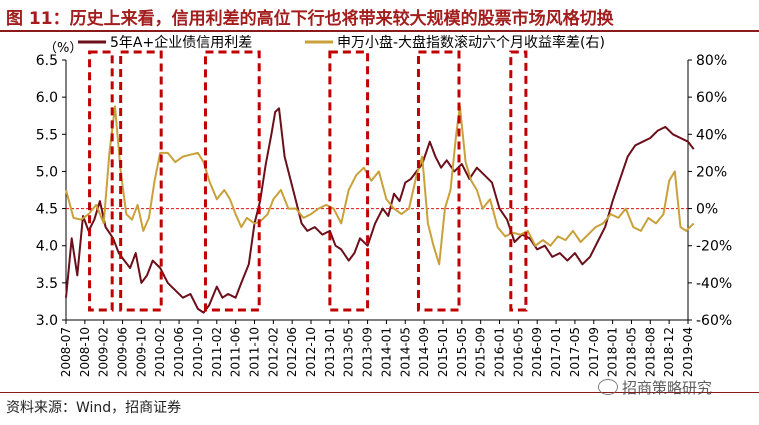  I want to click on source-note: 资料来源：Wind，招商证券, so click(94, 408).